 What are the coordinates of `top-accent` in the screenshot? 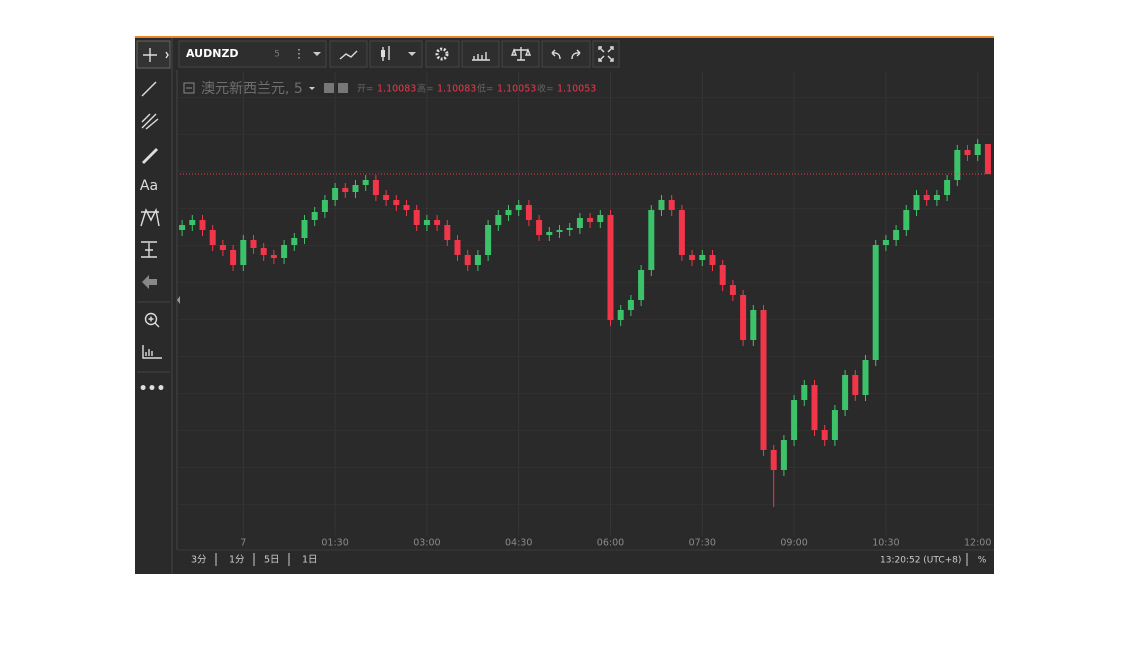 It's located at (564, 37).